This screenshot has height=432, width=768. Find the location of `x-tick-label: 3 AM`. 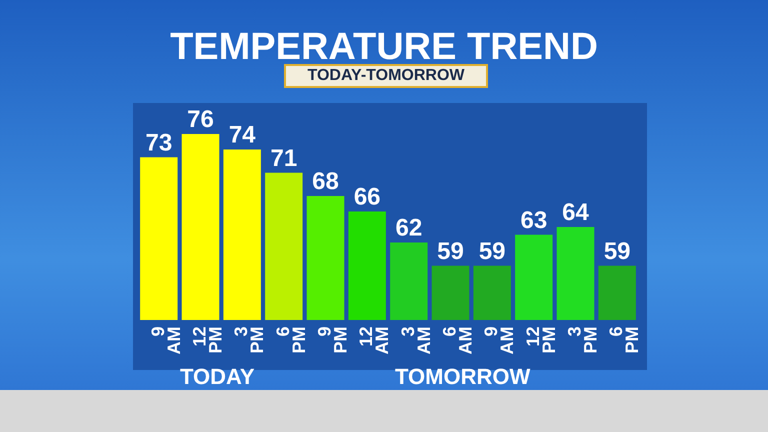

x-tick-label: 3 AM is located at coordinates (416, 340).